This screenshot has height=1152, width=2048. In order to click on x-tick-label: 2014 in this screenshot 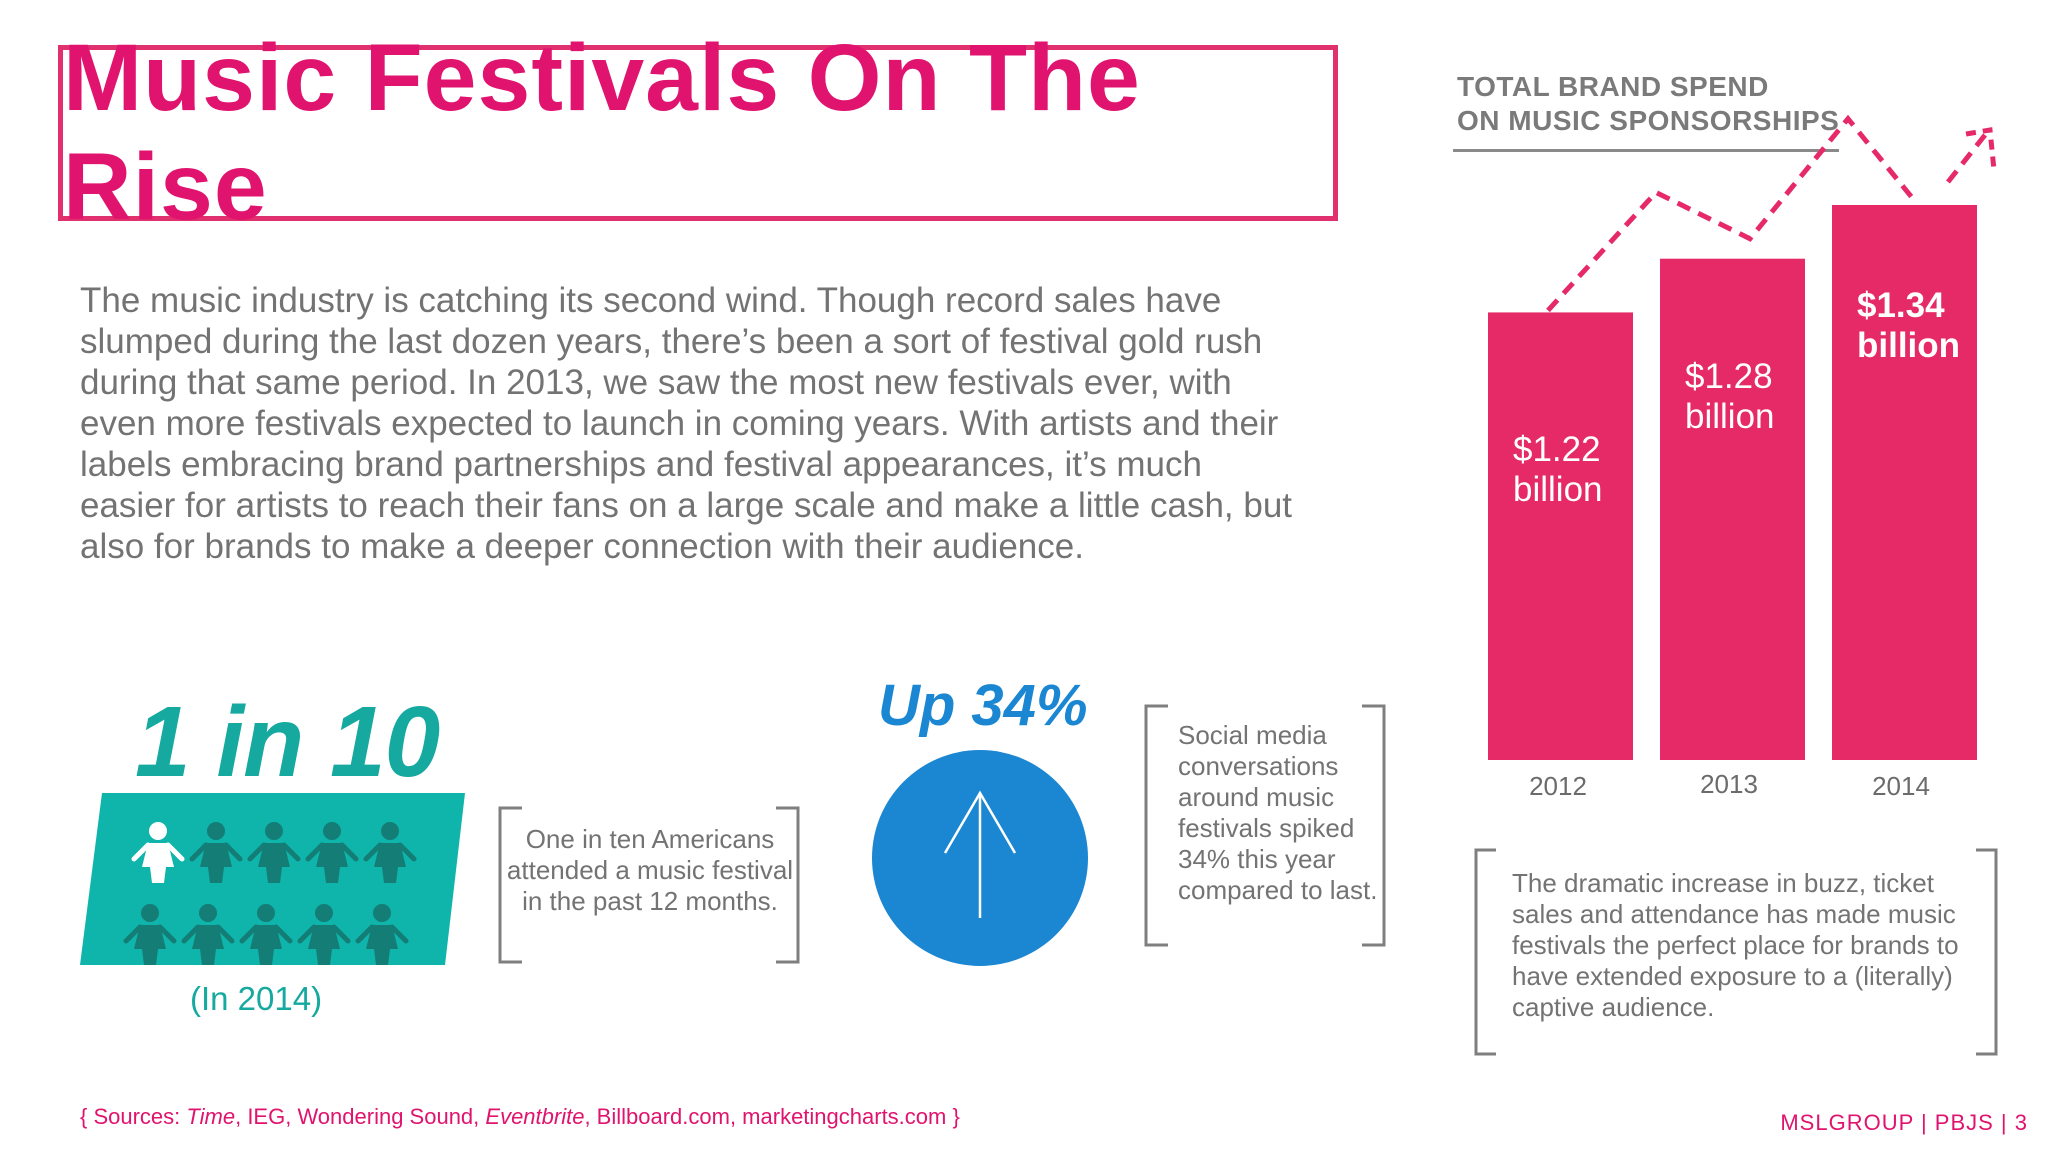, I will do `click(1901, 786)`.